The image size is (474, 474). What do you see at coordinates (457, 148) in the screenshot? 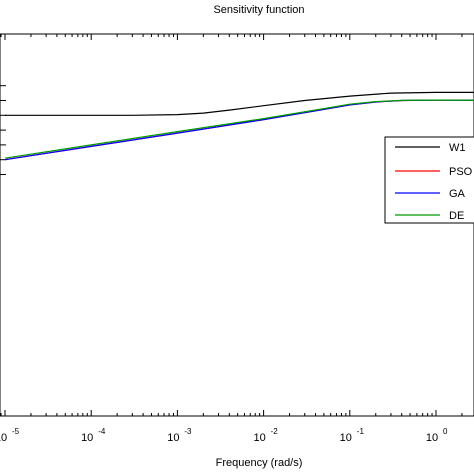
I see `legend-label-w1: W1` at bounding box center [457, 148].